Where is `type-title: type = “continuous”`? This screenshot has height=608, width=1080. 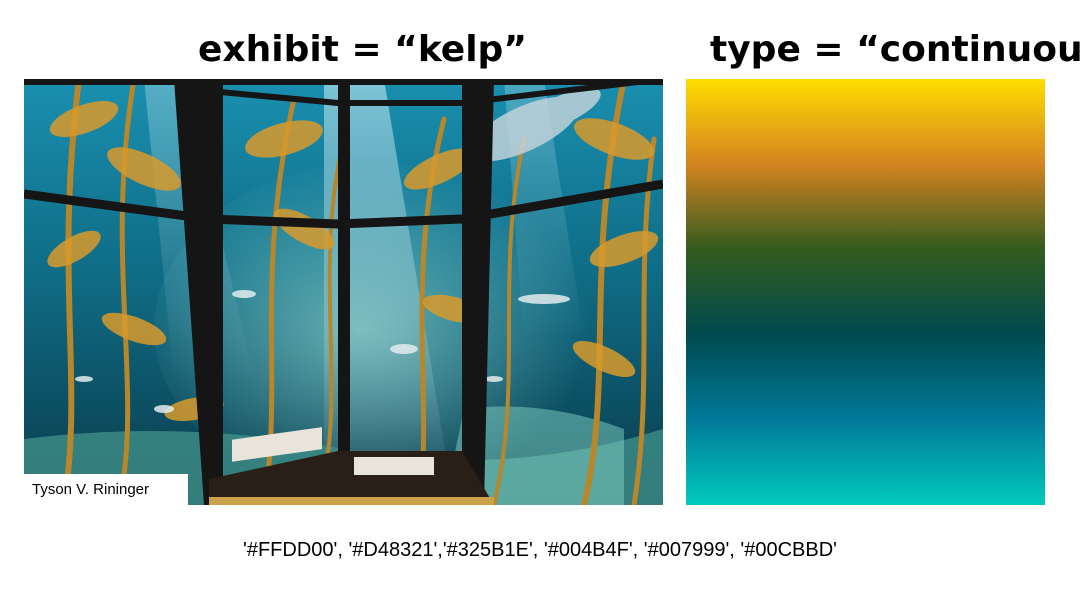
type-title: type = “continuous” is located at coordinates (895, 49).